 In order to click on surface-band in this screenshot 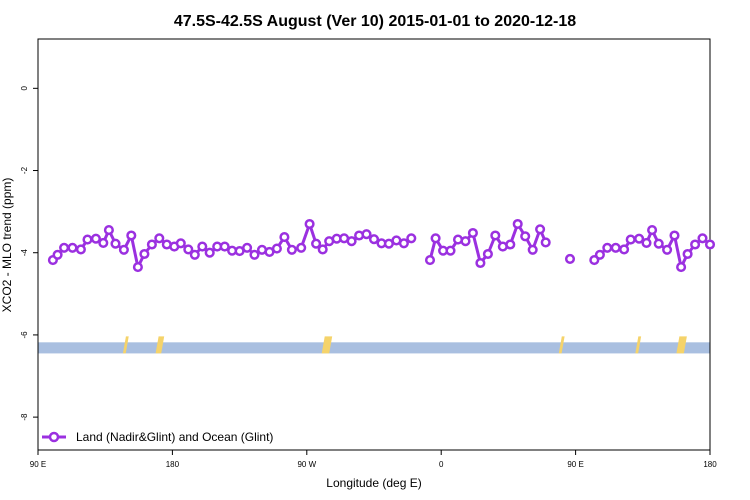, I will do `click(374, 345)`.